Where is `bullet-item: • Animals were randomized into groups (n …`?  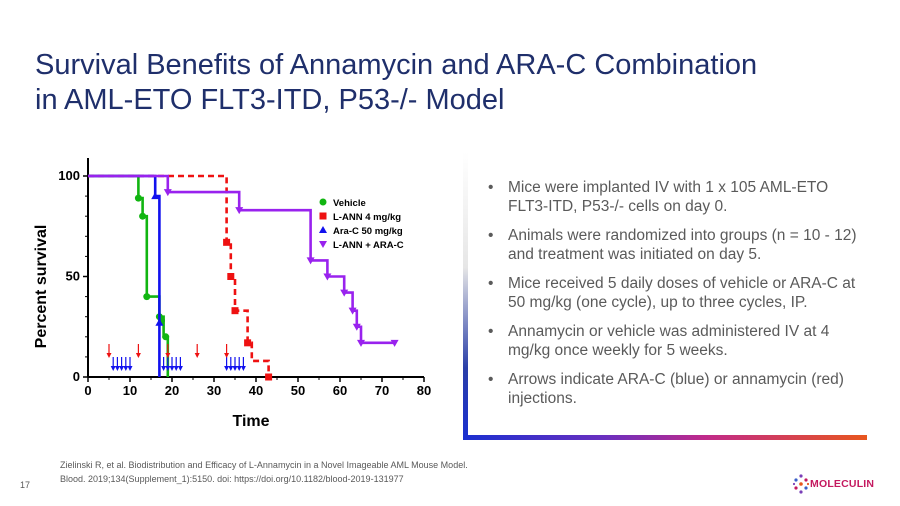 bullet-item: • Animals were randomized into groups (n … is located at coordinates (676, 245).